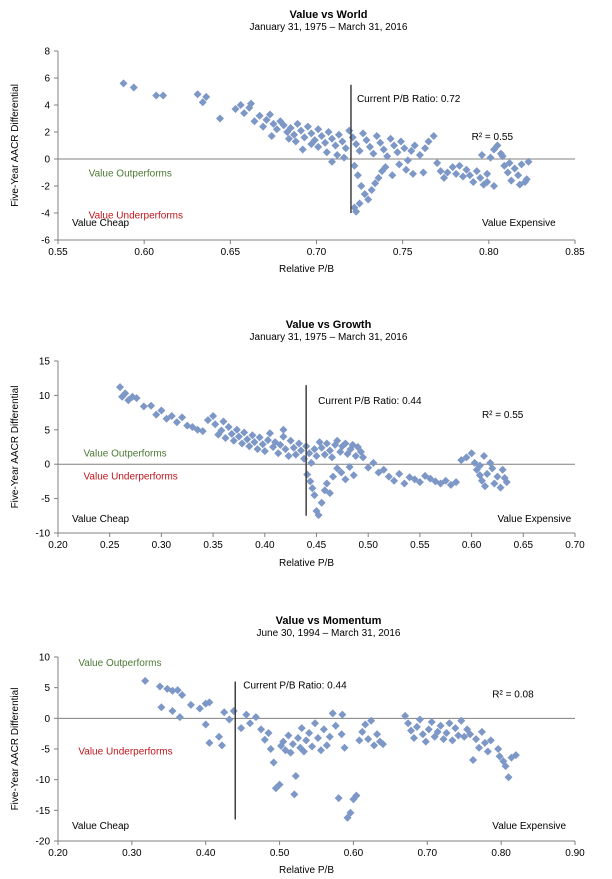  I want to click on r-squared-label: R² = 0.08, so click(513, 694).